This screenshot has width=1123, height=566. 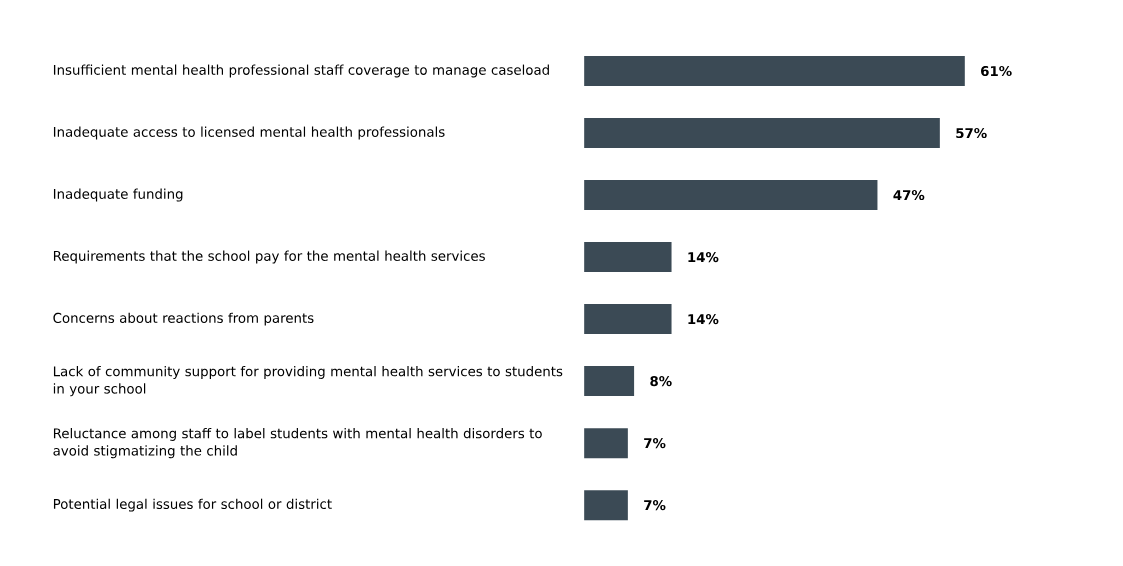 What do you see at coordinates (301, 71) in the screenshot?
I see `y-tick-label: Insufficient mental health professional staff coverage to manage caseload` at bounding box center [301, 71].